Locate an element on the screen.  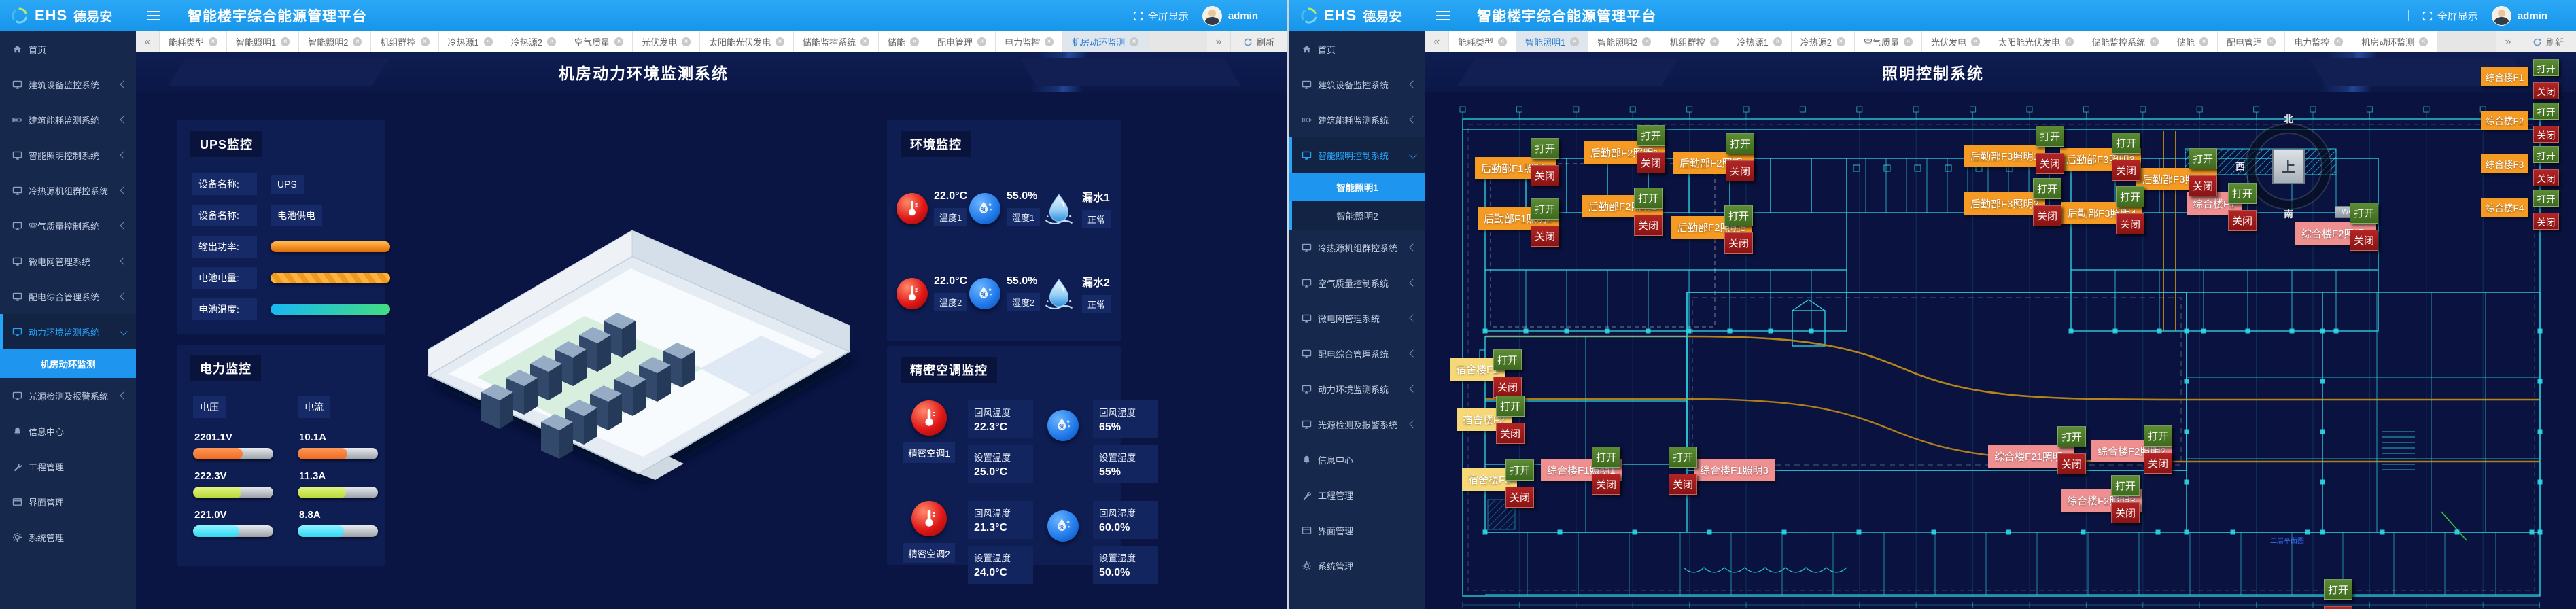
tab-空气质量: 空气质量 × is located at coordinates (1888, 41).